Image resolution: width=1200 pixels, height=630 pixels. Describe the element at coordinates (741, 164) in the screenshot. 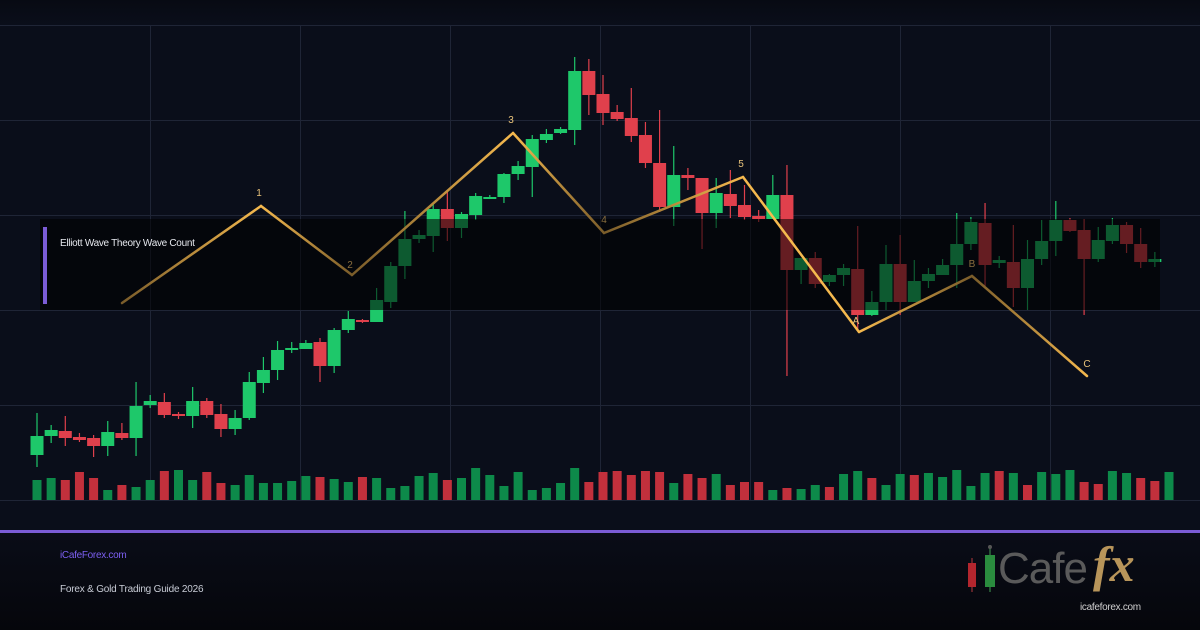

I see `wave-label: 5` at that location.